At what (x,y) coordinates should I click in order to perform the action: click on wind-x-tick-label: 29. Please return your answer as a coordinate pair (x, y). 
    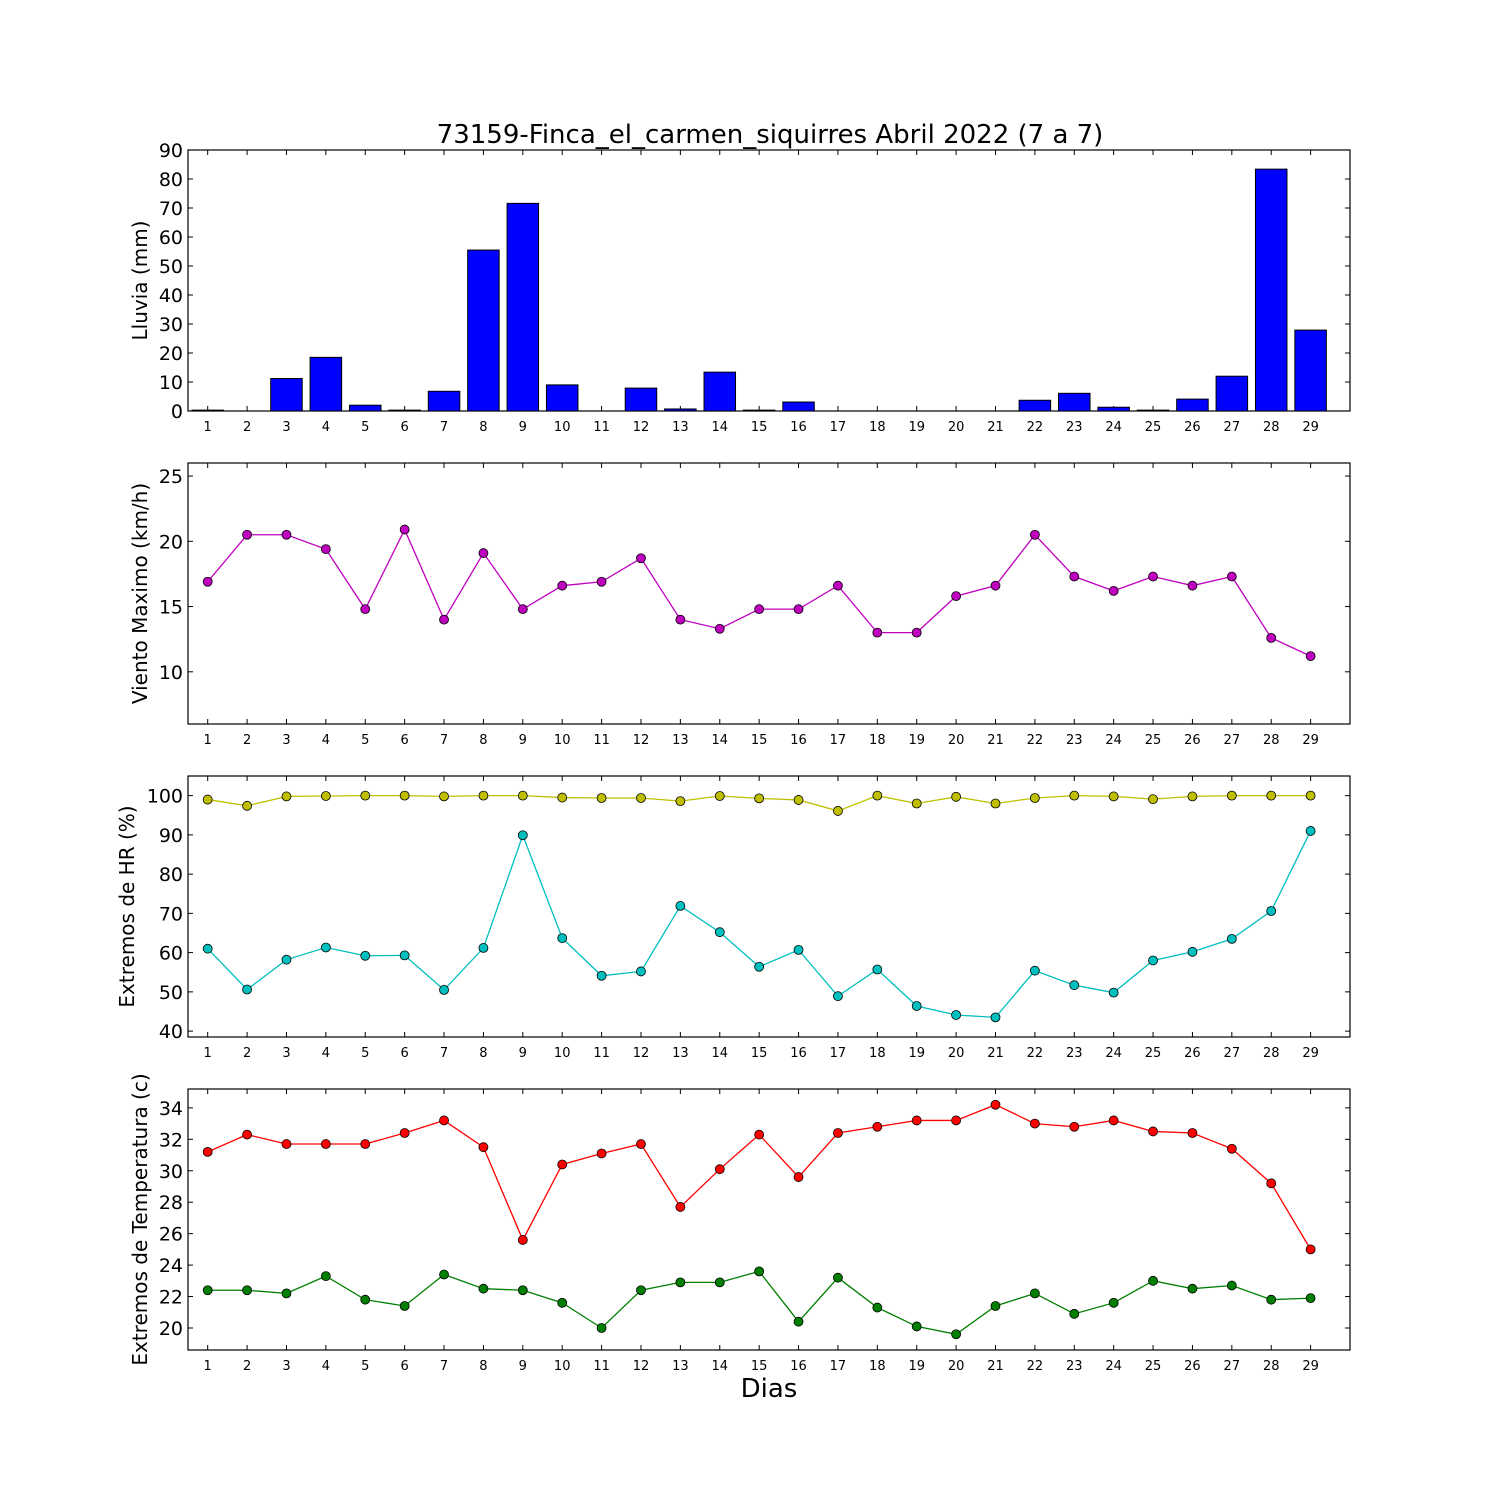
    Looking at the image, I should click on (1310, 740).